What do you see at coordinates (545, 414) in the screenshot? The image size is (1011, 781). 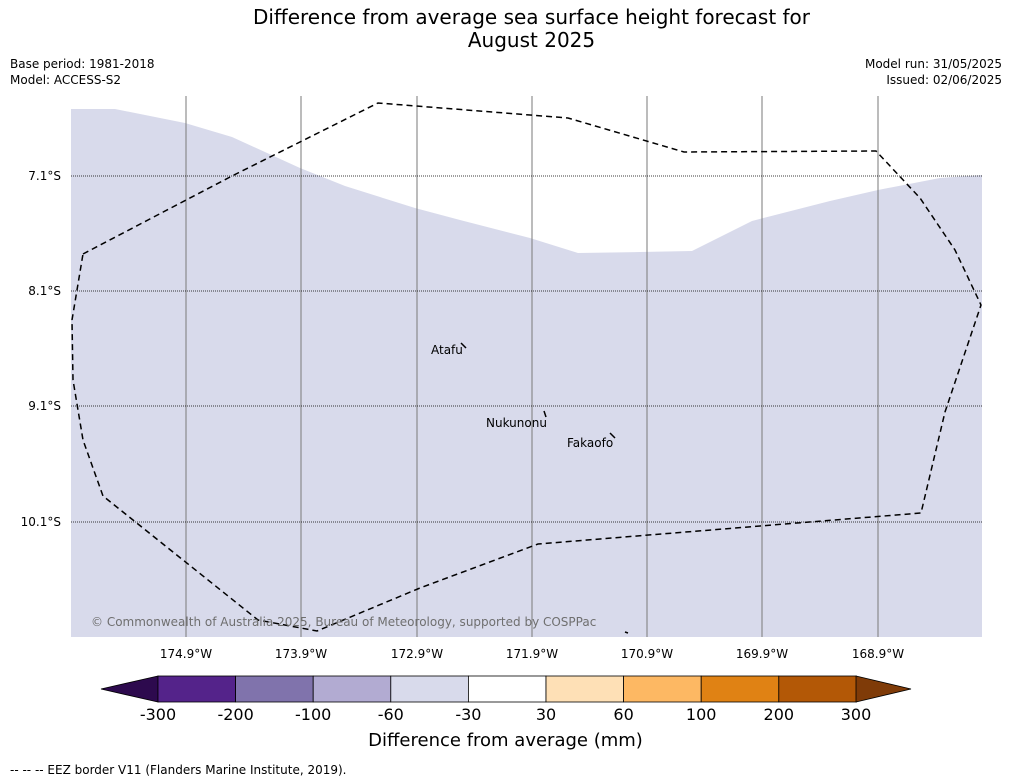 I see `nukunonu-island` at bounding box center [545, 414].